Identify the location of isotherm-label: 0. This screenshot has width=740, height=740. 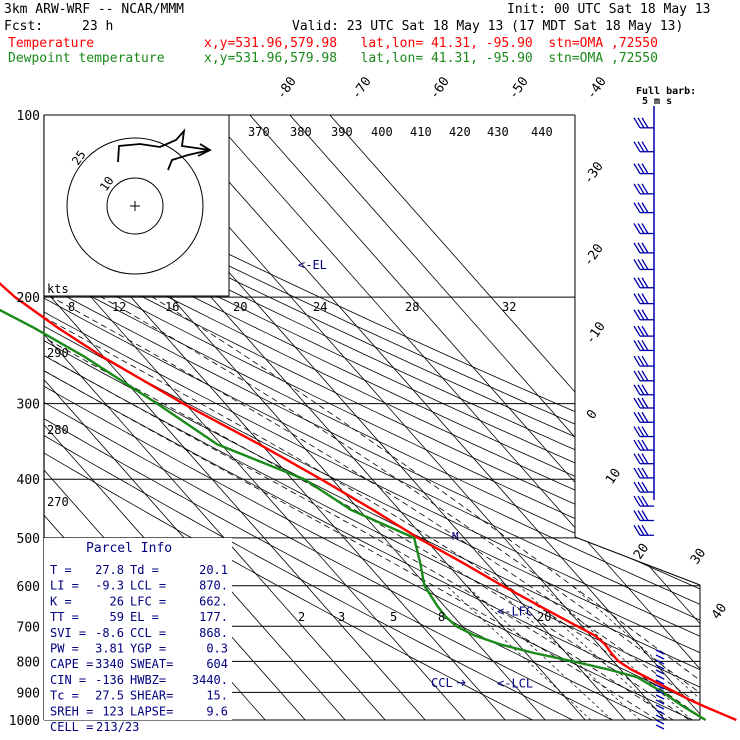
(592, 414).